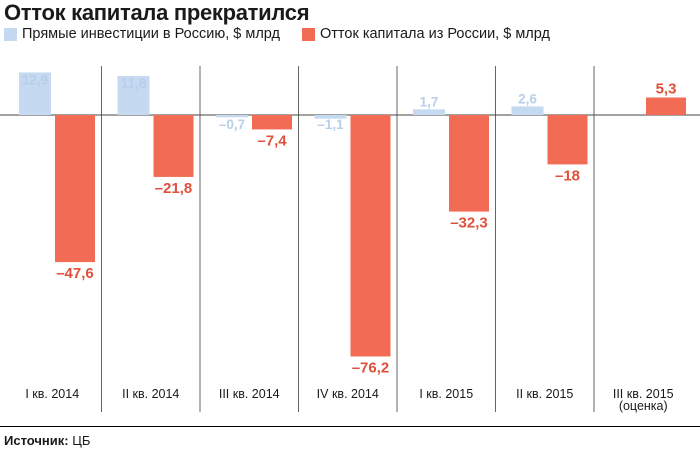 The image size is (700, 455). What do you see at coordinates (666, 89) in the screenshot?
I see `outflow-value-label: 5,3` at bounding box center [666, 89].